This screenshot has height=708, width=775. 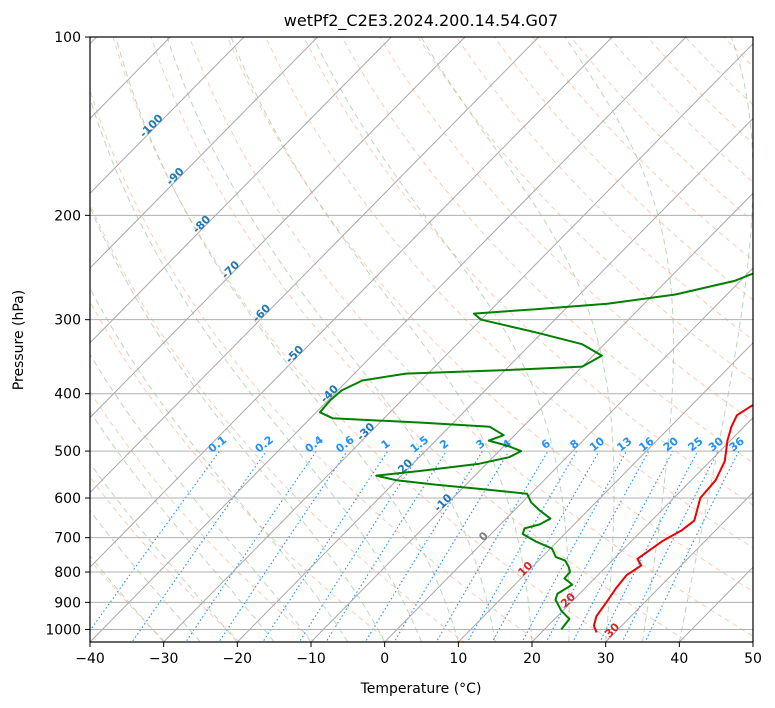 I want to click on x-tick-label: 30, so click(x=606, y=659).